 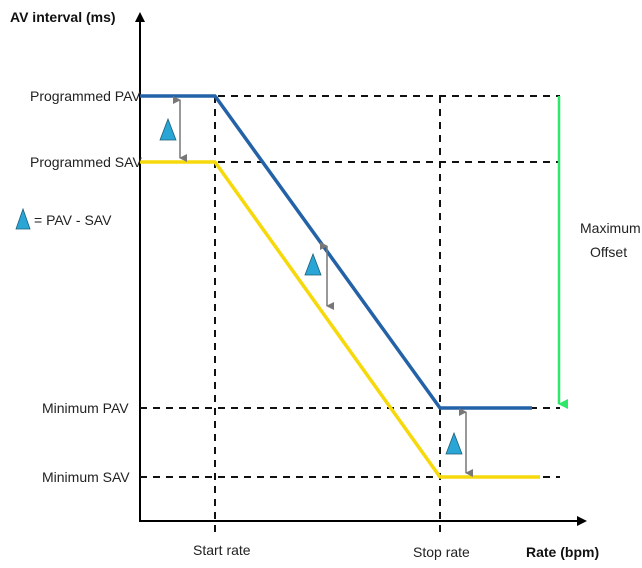 What do you see at coordinates (85, 408) in the screenshot?
I see `label-minimum-pav: Minimum PAV` at bounding box center [85, 408].